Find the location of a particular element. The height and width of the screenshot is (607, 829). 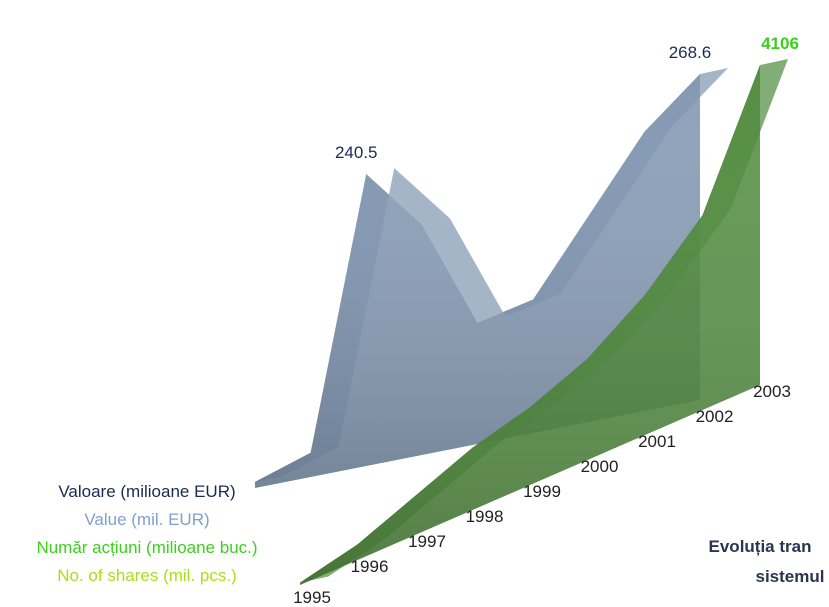

legend-label: Număr acțiuni (milioane buc.) is located at coordinates (146, 547).